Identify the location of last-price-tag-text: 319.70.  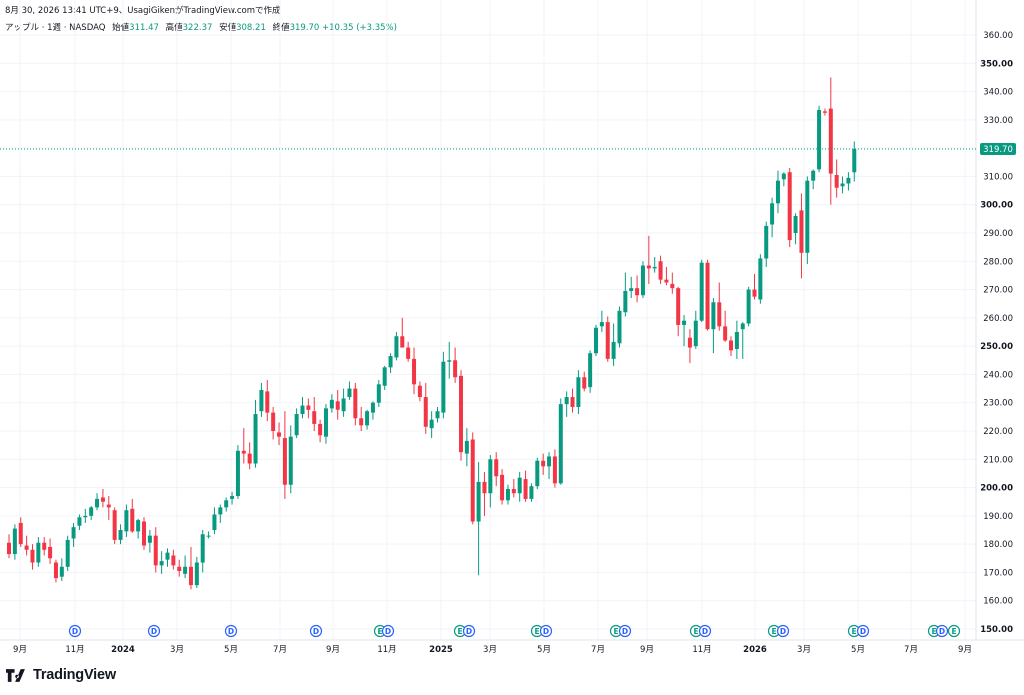
(998, 150).